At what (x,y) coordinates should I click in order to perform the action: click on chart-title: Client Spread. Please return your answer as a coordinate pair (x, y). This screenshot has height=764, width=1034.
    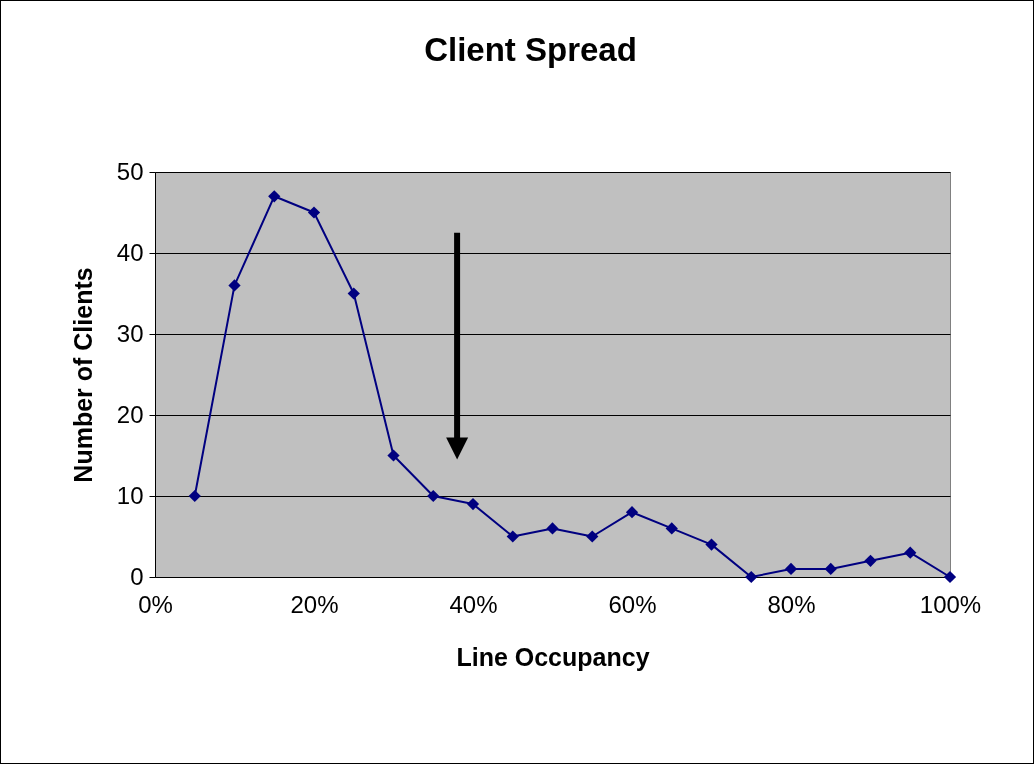
    Looking at the image, I should click on (530, 49).